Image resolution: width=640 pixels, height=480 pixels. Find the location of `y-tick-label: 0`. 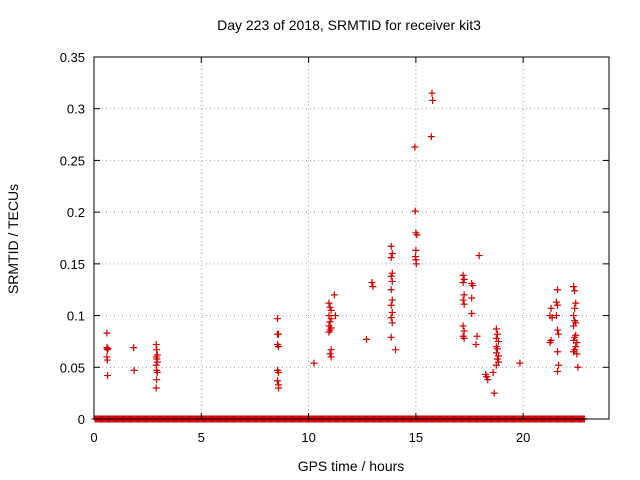

y-tick-label: 0 is located at coordinates (81, 419).